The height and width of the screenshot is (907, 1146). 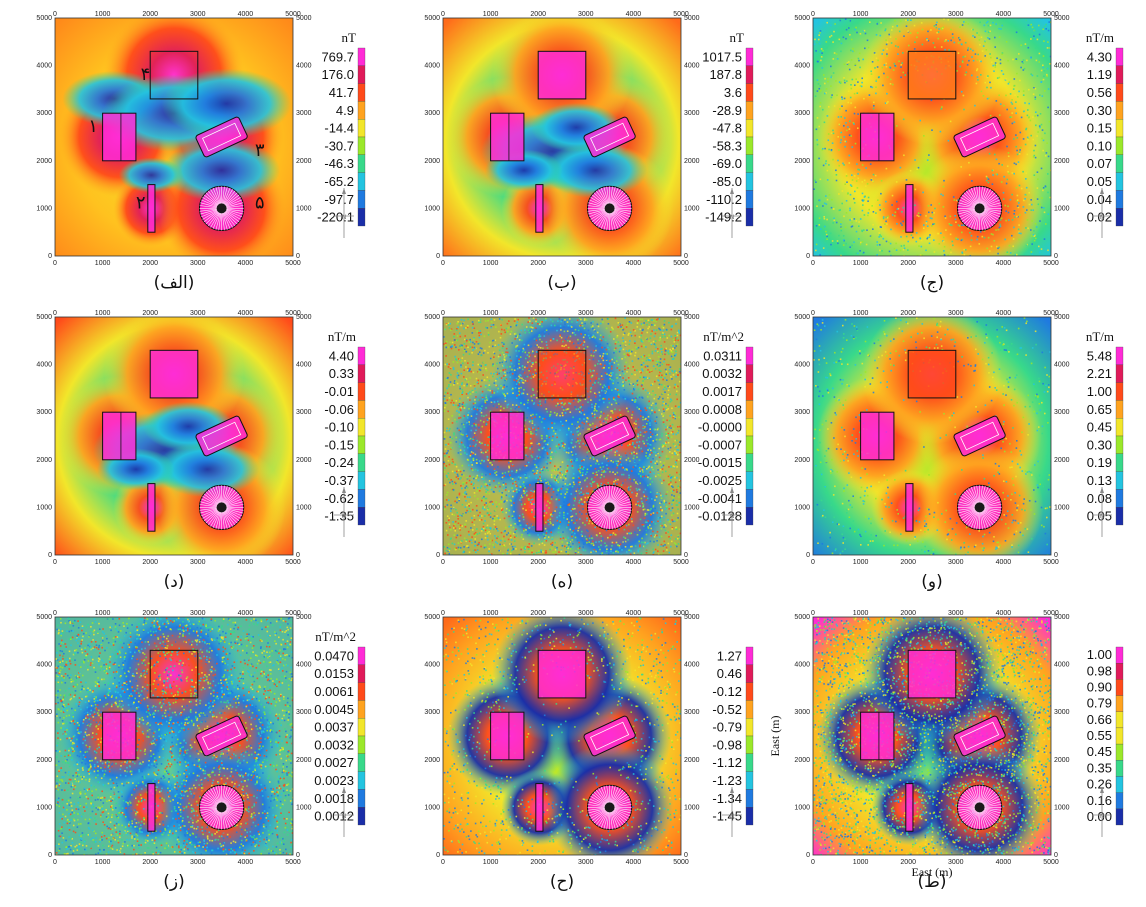 I want to click on colorbar-label: 0.0008, so click(x=722, y=409).